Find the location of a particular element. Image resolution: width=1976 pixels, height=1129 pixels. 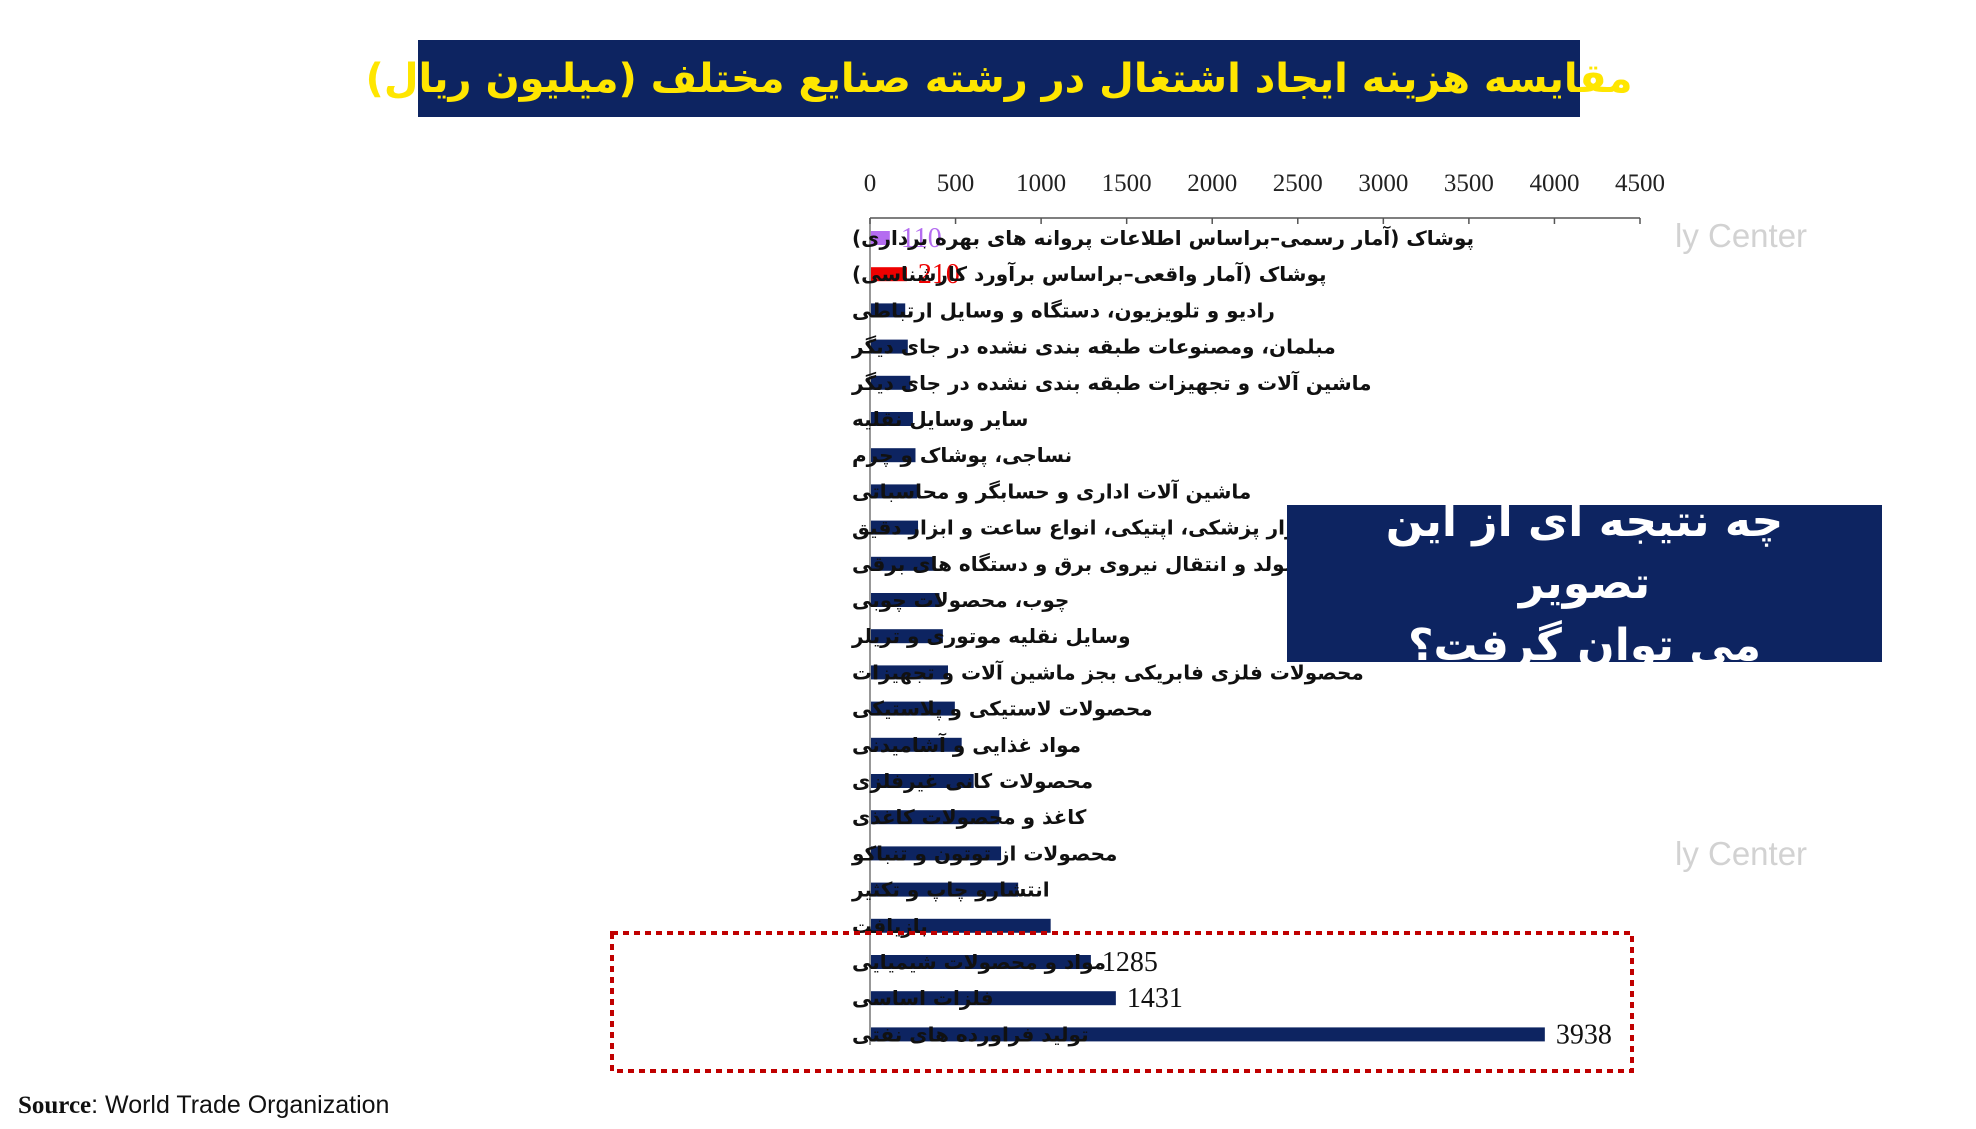

category-label: محصولات کانی غیرفلزی is located at coordinates (972, 781).